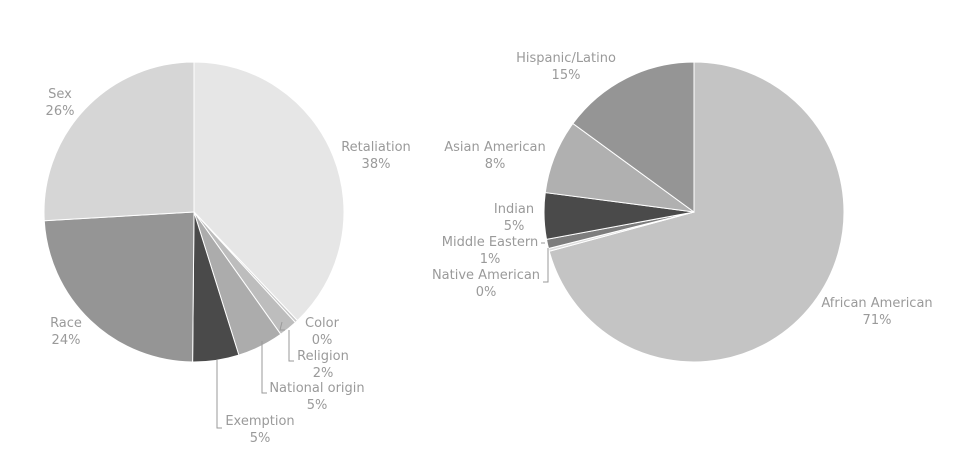 The image size is (964, 469). I want to click on slice-label-name: Race, so click(66, 323).